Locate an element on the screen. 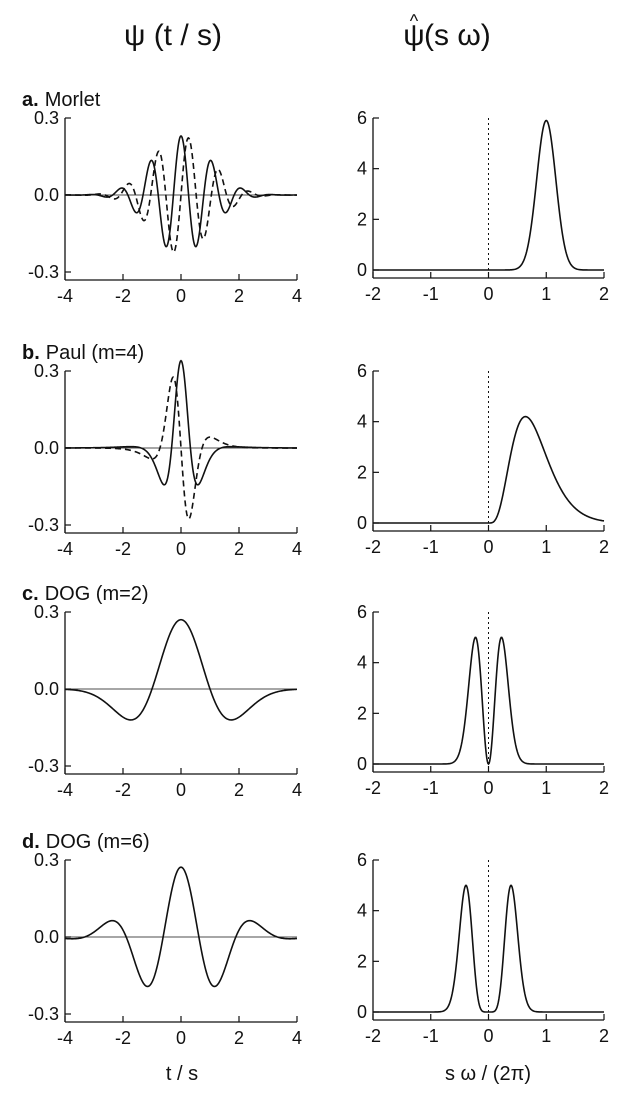 The image size is (617, 1099). right-column-title: ψ ^ (s ω) is located at coordinates (446, 31).